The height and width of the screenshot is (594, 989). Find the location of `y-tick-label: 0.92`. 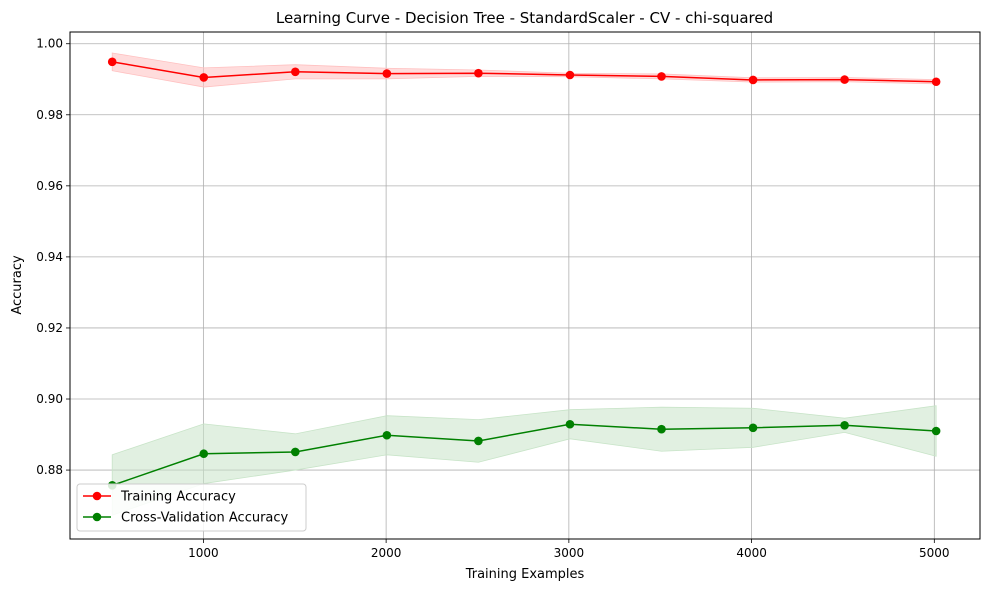

y-tick-label: 0.92 is located at coordinates (49, 328).